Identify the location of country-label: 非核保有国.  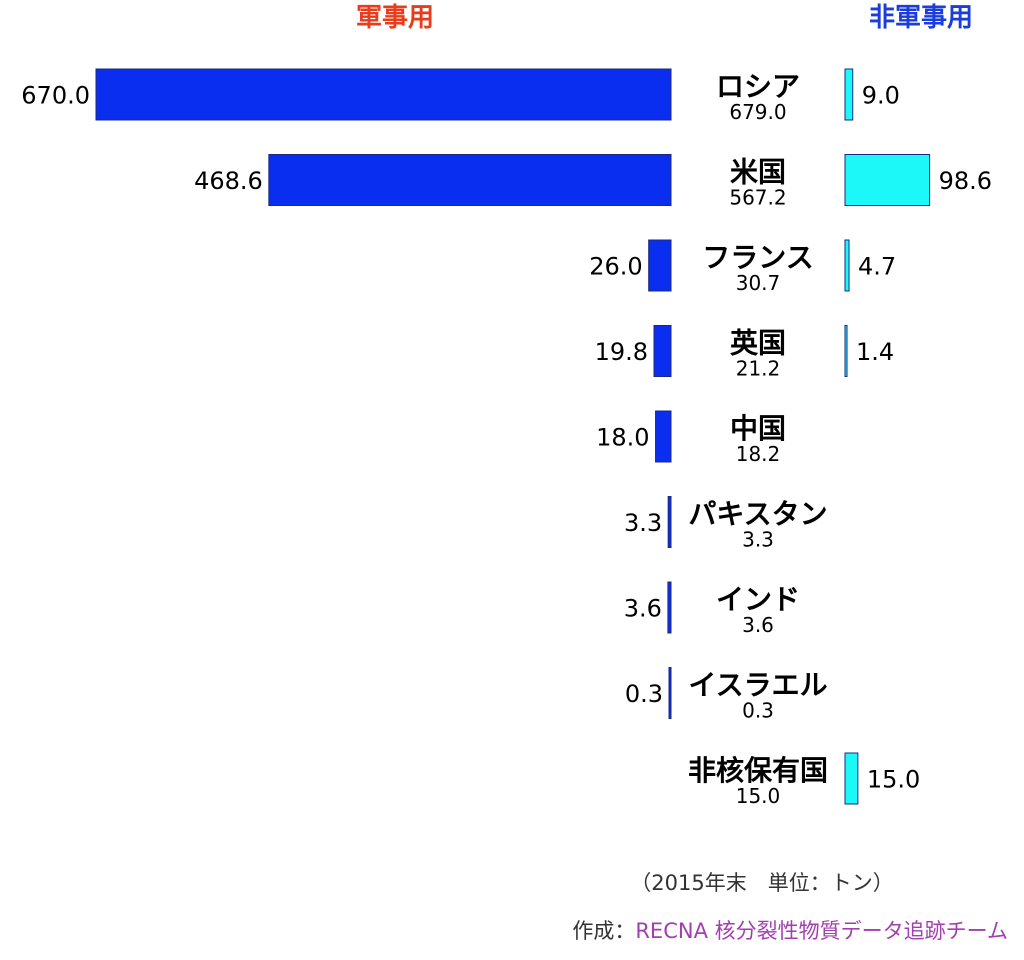
(758, 770).